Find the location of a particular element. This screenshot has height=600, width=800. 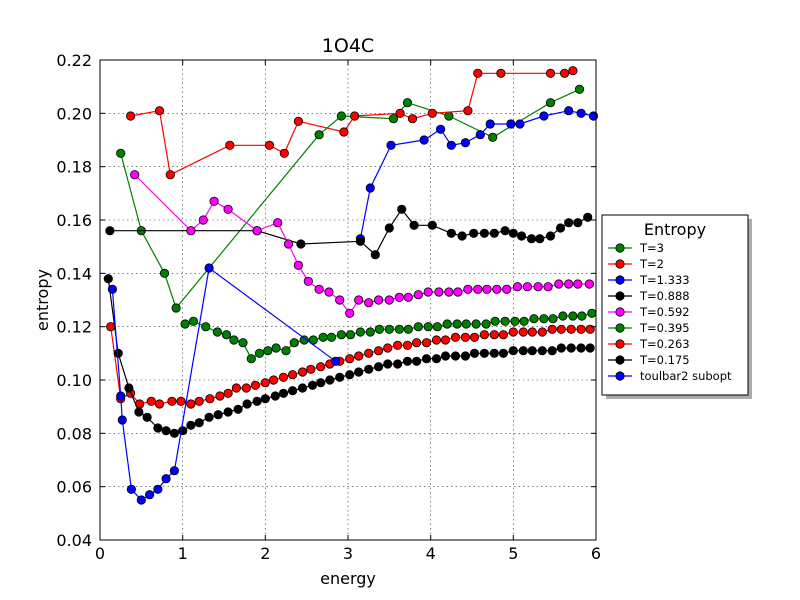

y-axis-label: entropy is located at coordinates (42, 300).